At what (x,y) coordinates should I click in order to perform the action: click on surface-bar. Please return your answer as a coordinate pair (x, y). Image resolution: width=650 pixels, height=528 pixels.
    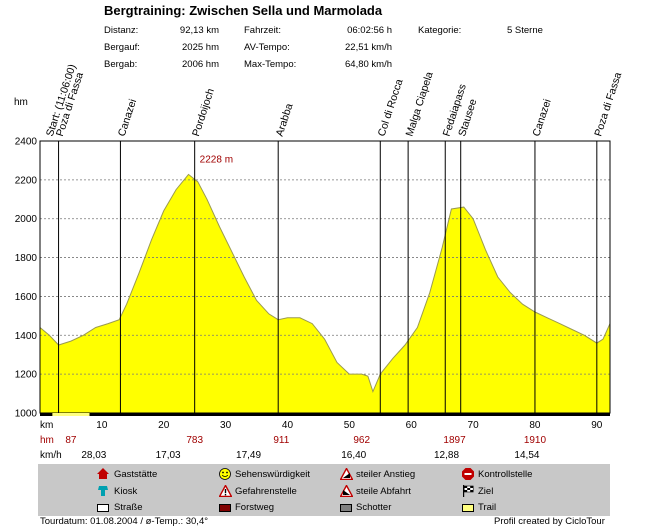
    Looking at the image, I should click on (325, 414).